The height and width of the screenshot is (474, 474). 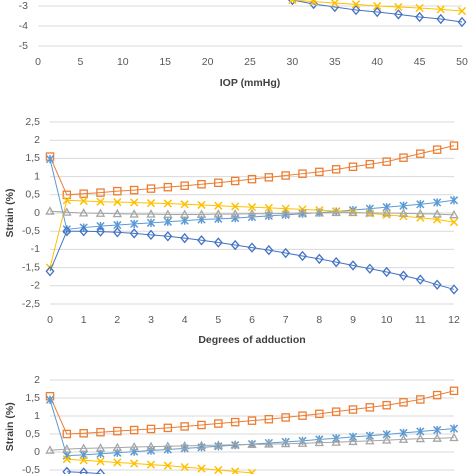 I want to click on y-tick-label: -3, so click(x=23, y=6).